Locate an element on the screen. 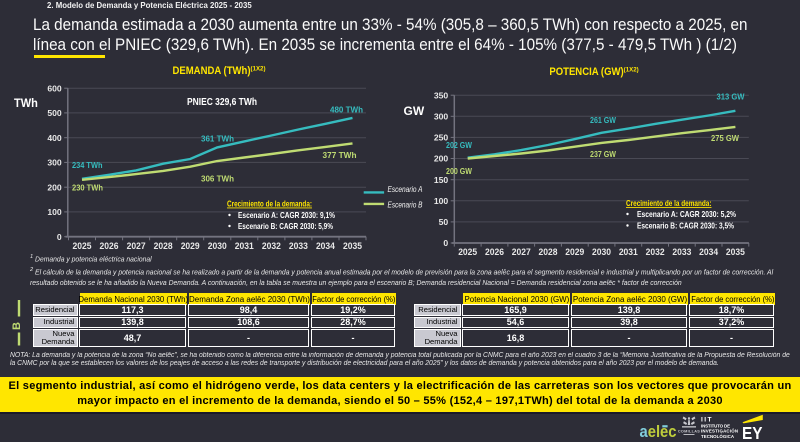 The height and width of the screenshot is (442, 800). svg-text: INSTITUTO DE is located at coordinates (715, 426).